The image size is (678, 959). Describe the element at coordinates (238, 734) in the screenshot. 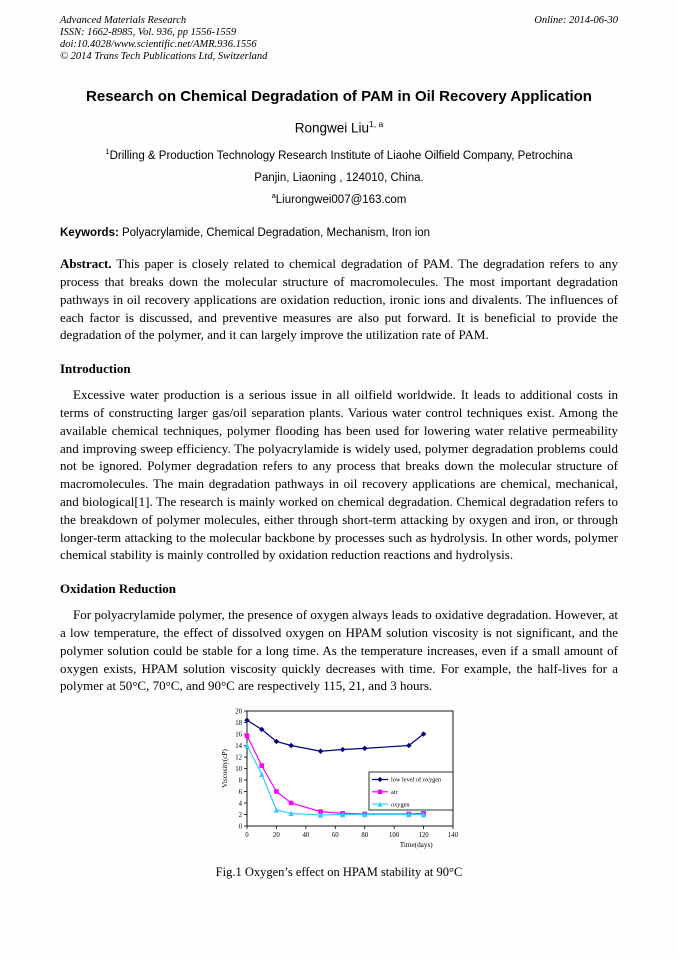

I see `svg-text: 16` at that location.